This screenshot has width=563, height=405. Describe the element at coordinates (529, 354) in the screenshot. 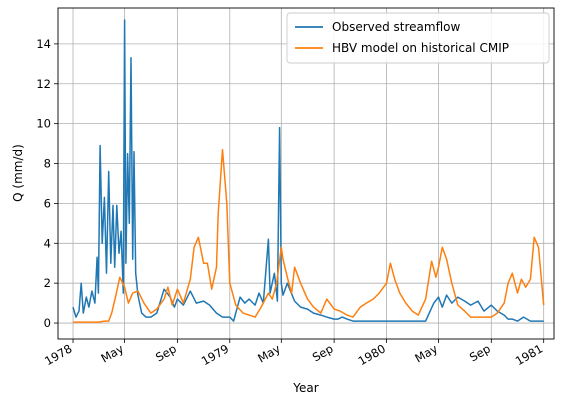

I see `x-tick-label: 1981` at that location.